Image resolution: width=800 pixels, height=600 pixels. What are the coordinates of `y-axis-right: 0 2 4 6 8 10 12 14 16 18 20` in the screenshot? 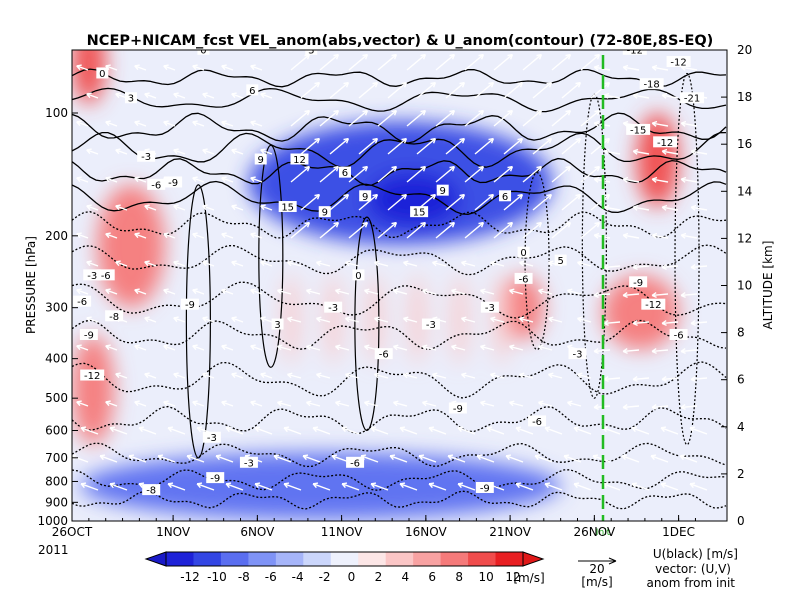 It's located at (736, 285).